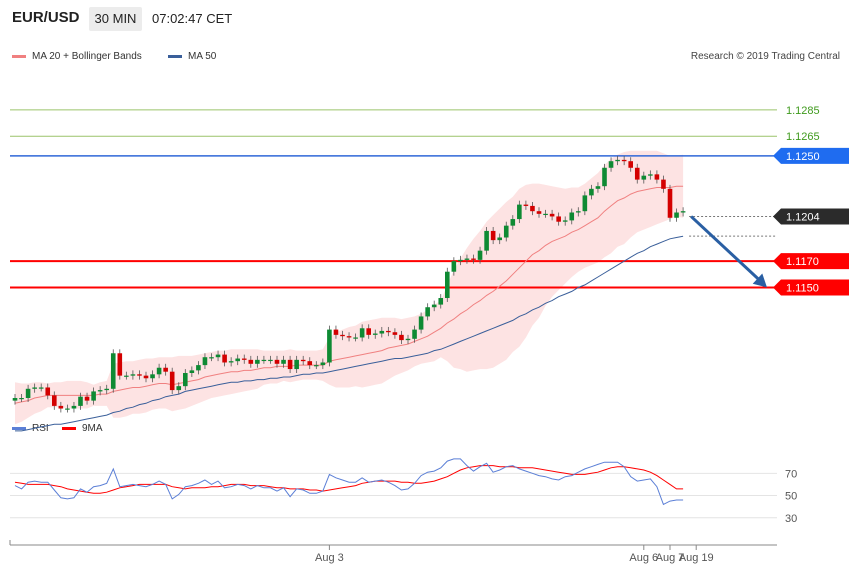  What do you see at coordinates (643, 558) in the screenshot?
I see `time-tick-label-Aug-6: Aug 6` at bounding box center [643, 558].